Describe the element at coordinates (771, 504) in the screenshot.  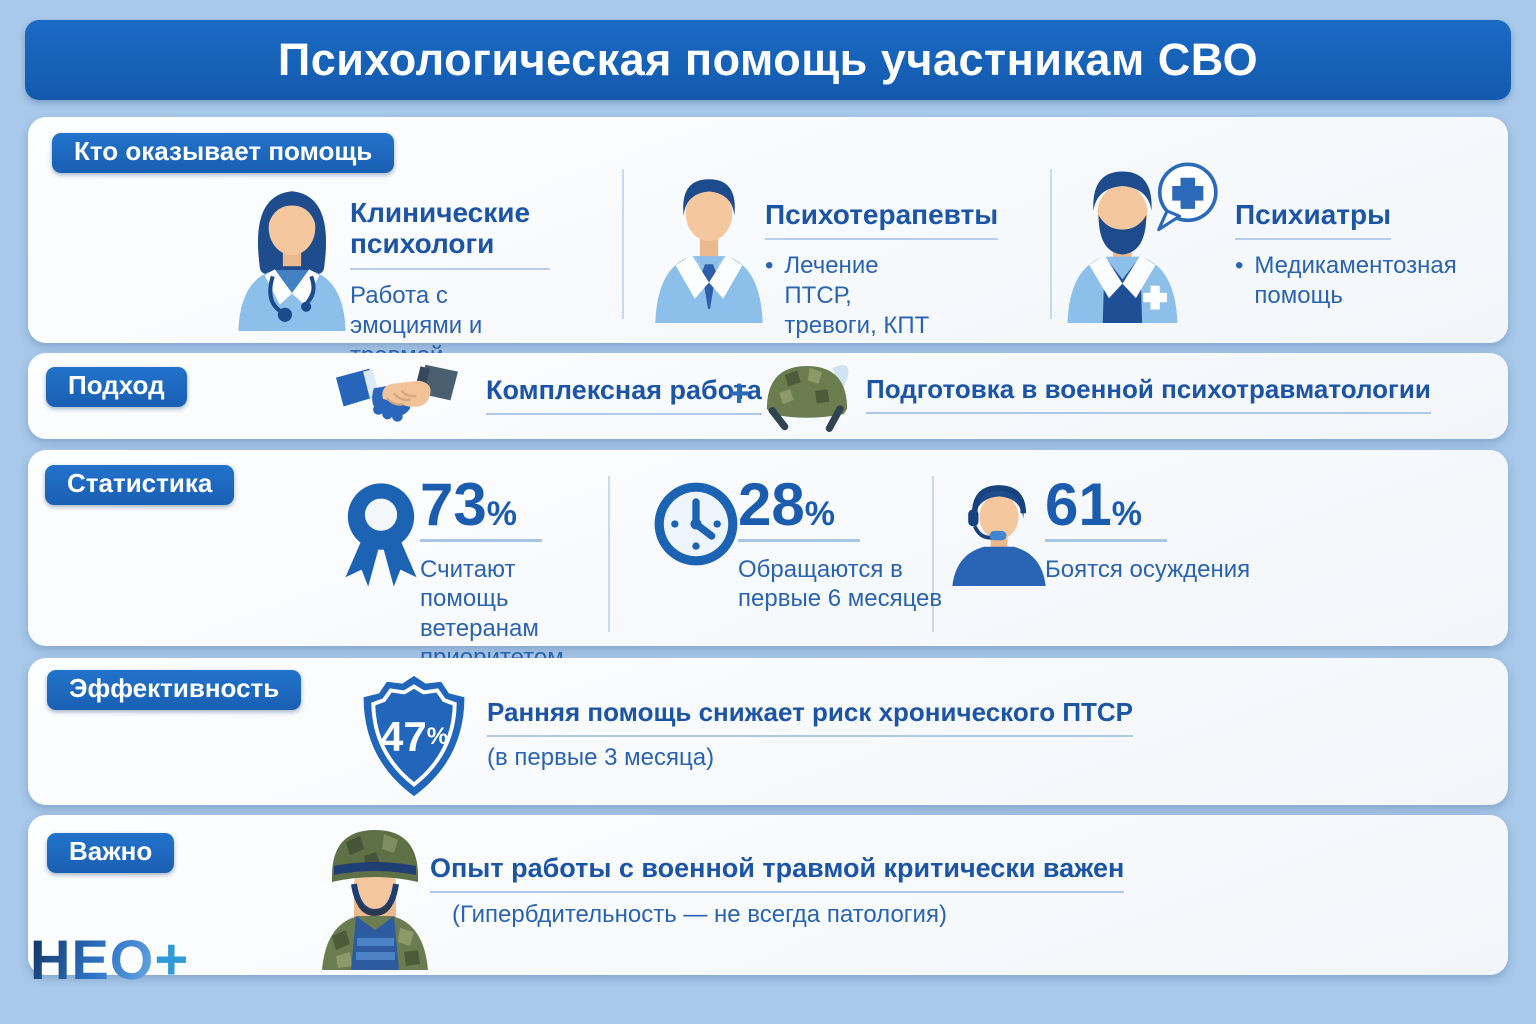
I see `stat-value: 28` at that location.